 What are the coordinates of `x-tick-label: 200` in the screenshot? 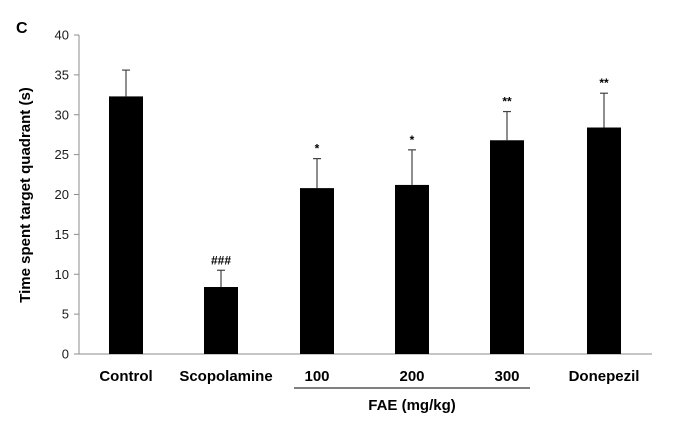 It's located at (411, 376).